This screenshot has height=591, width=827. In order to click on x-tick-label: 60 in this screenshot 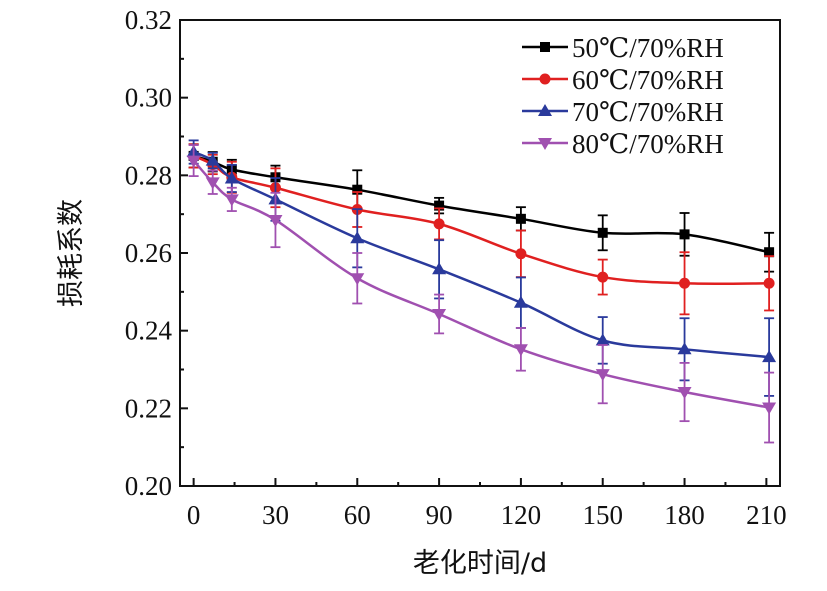, I will do `click(357, 515)`.